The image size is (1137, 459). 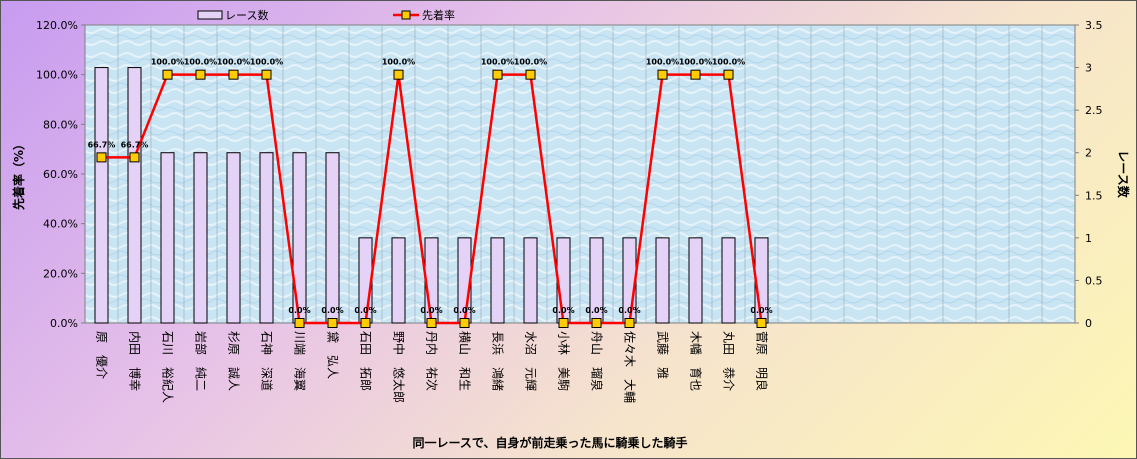 I want to click on y-axis-left-title: 先着率（%）, so click(x=18, y=174).